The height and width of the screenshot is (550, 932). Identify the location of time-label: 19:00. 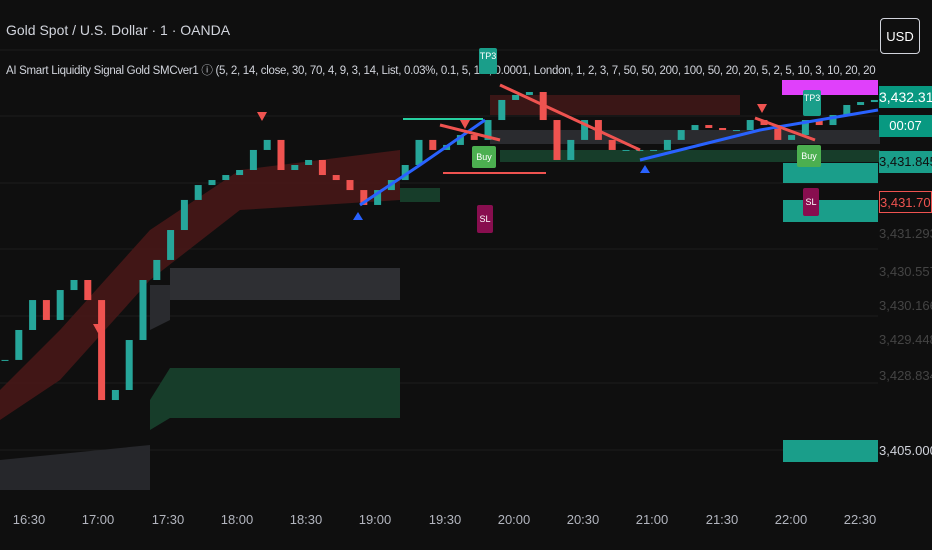
(375, 519).